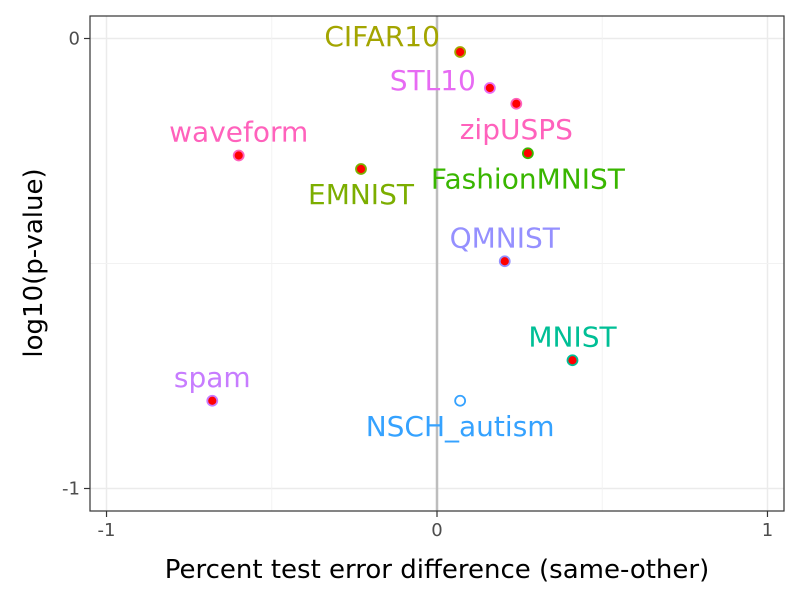 The height and width of the screenshot is (600, 800). Describe the element at coordinates (528, 178) in the screenshot. I see `point-label: FashionMNIST` at that location.